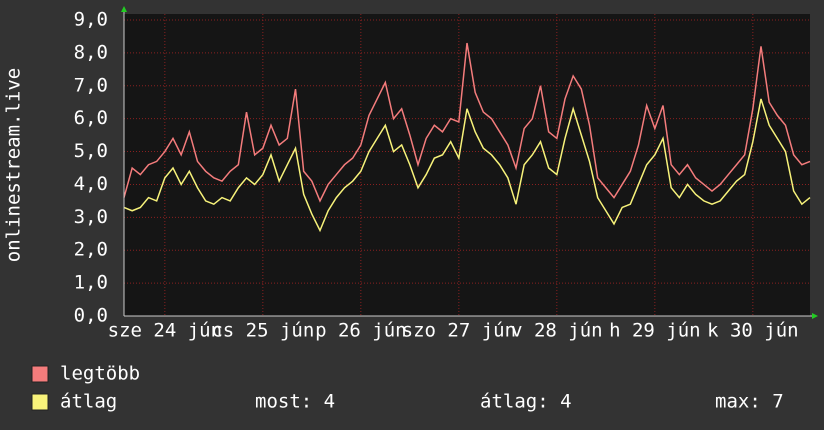 This screenshot has width=824, height=430. What do you see at coordinates (459, 331) in the screenshot?
I see `x-tick-label: szo 27 jún` at bounding box center [459, 331].